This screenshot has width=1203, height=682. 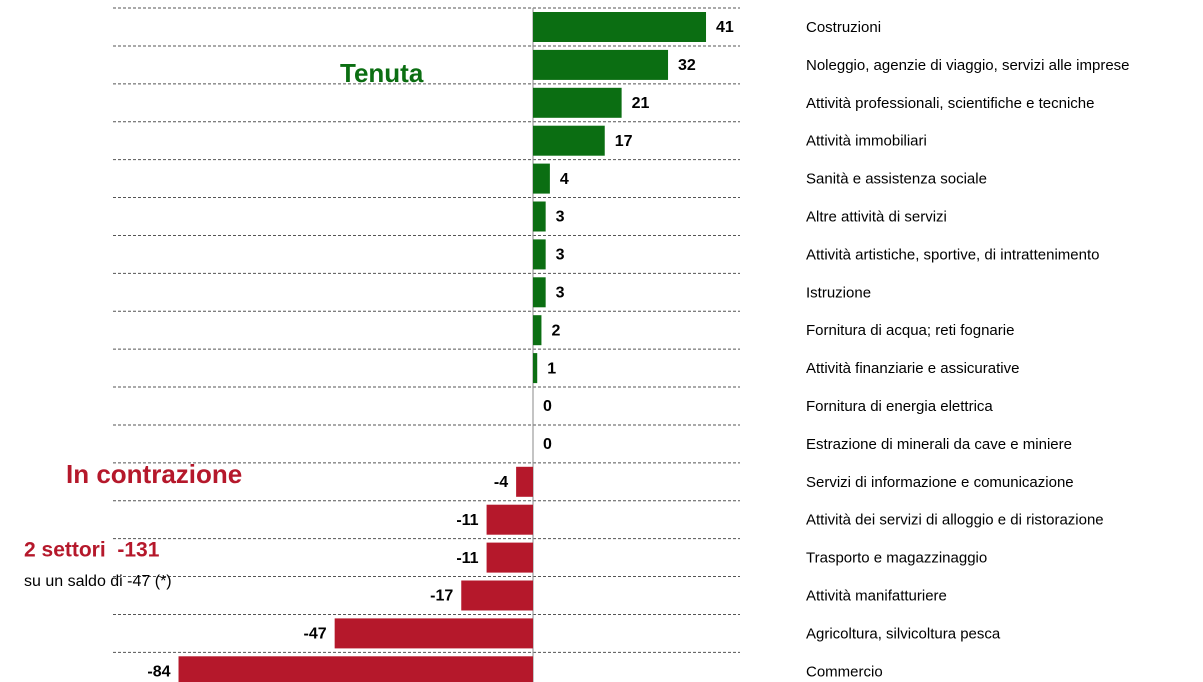 I want to click on category-label: Trasporto e magazzinaggio, so click(x=896, y=558).